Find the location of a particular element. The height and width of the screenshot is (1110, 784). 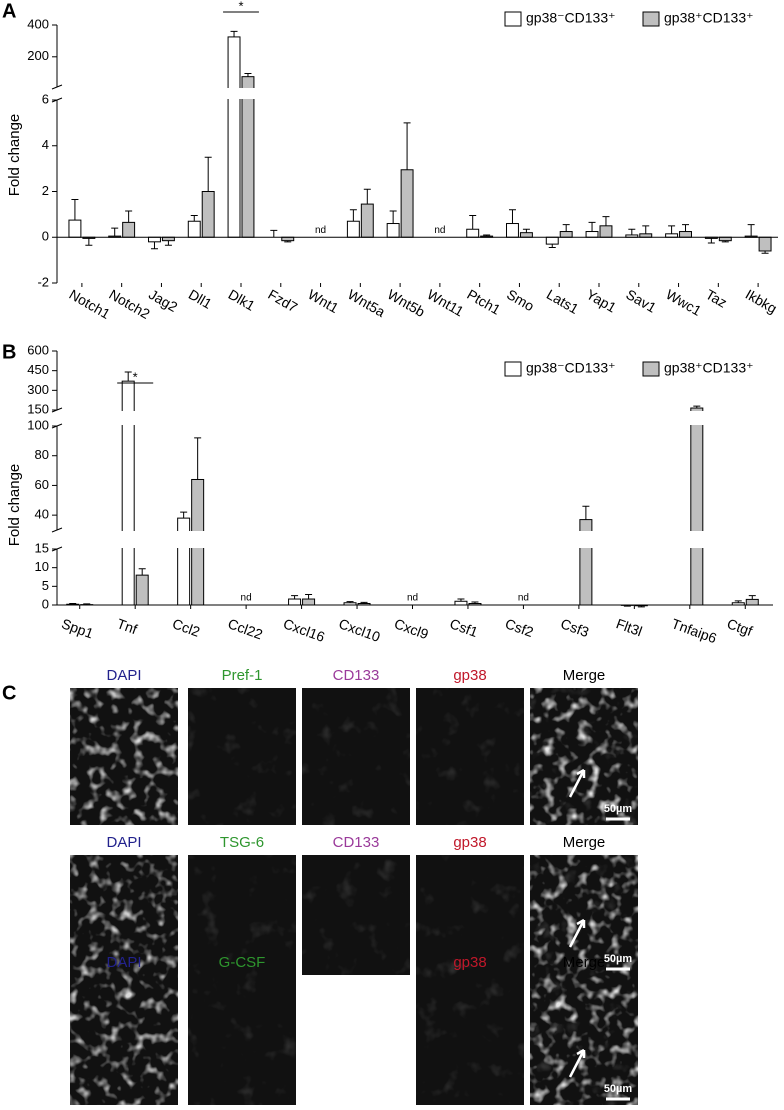

y-tick-label: 300 is located at coordinates (38, 389).